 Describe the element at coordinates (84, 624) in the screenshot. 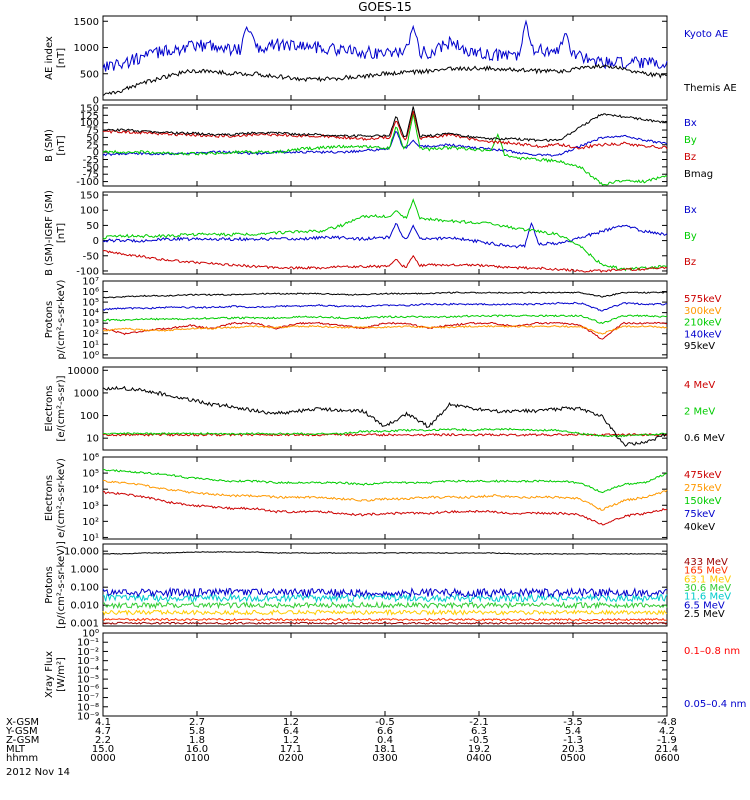

I see `y-tick-label: 0.001` at that location.